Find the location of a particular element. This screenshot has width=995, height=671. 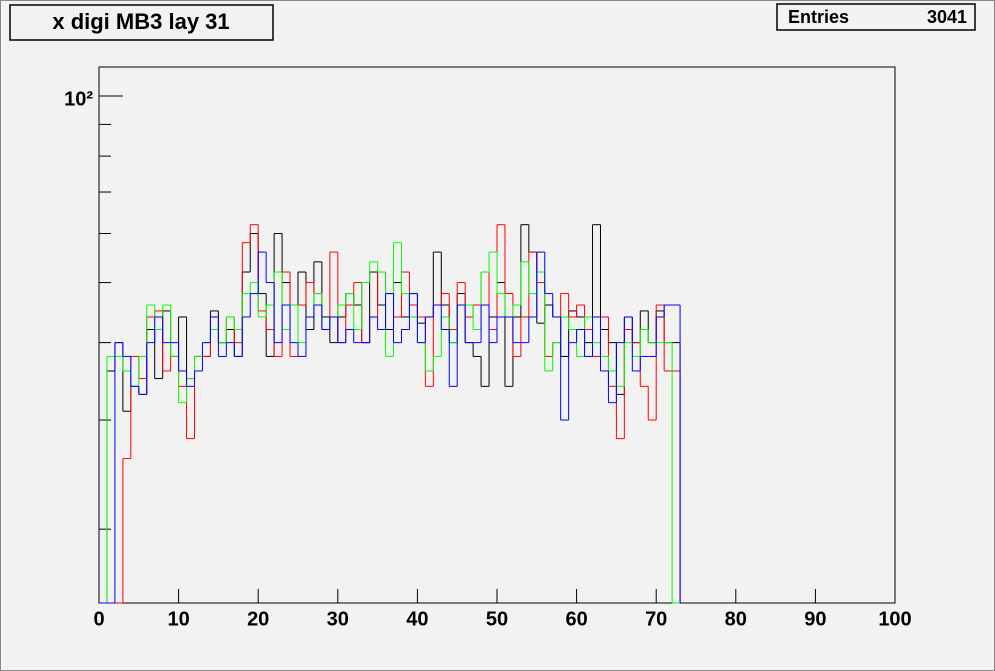

title-box is located at coordinates (141, 22).